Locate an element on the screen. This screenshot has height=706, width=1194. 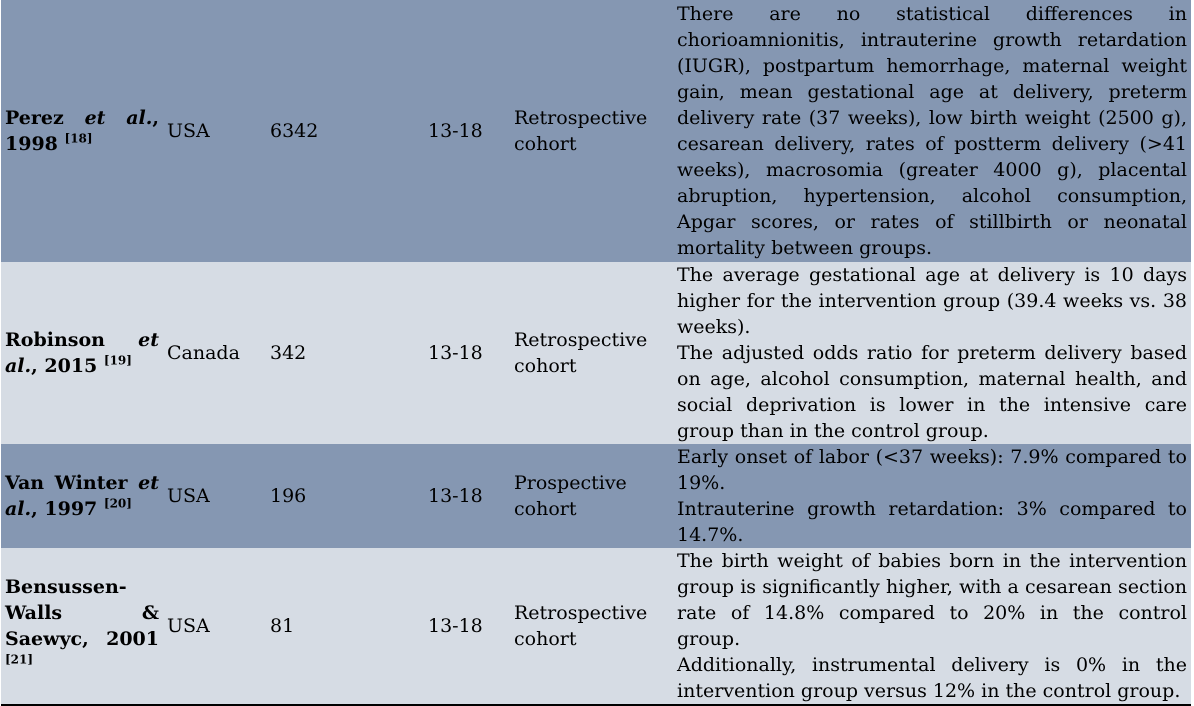
study-author: Bensussen-Walls & Saewyc is located at coordinates (82, 613).